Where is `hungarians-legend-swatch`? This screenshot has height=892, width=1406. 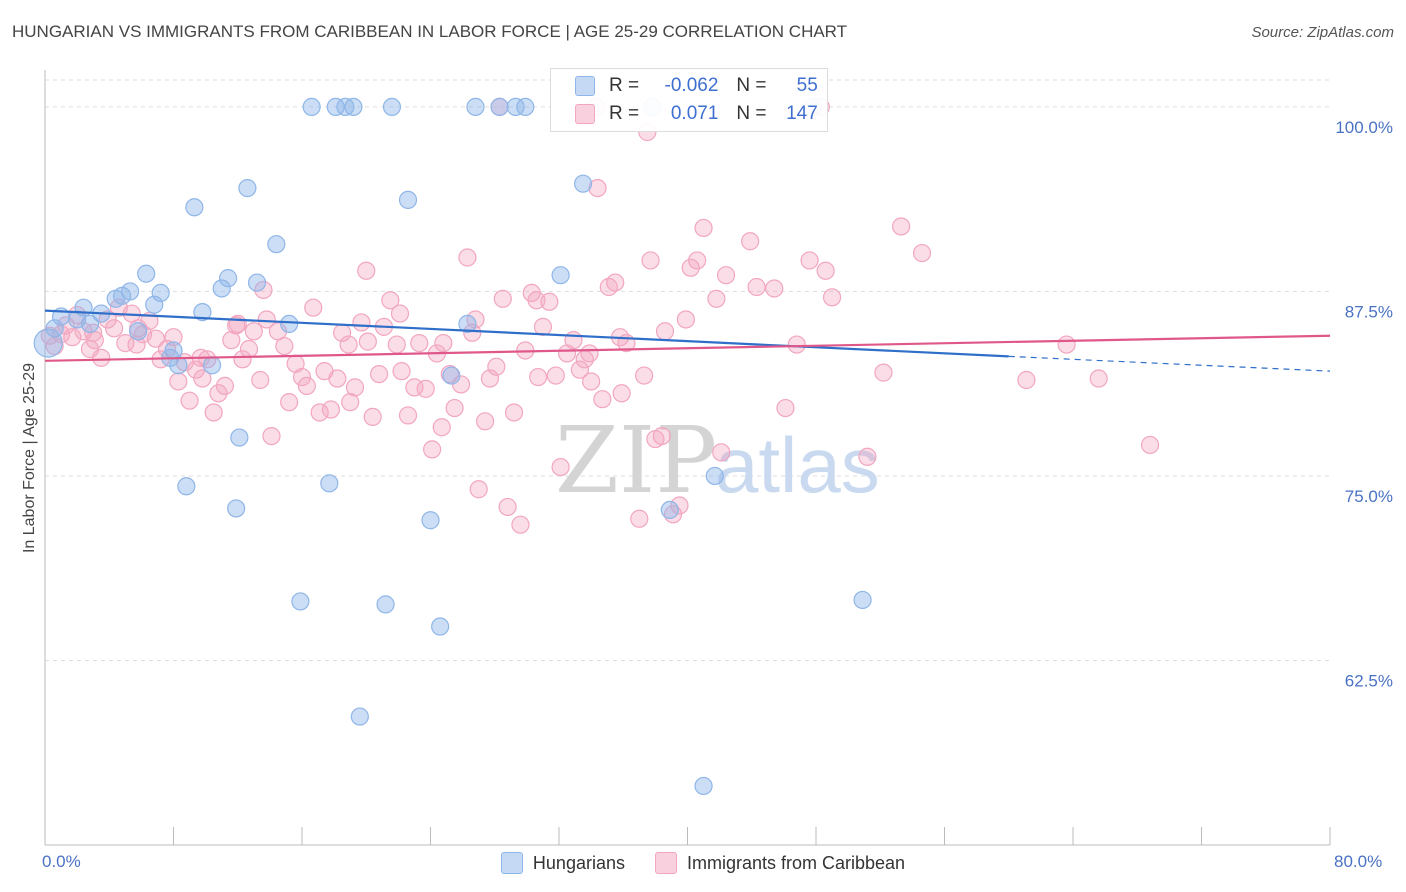 hungarians-legend-swatch is located at coordinates (511, 863).